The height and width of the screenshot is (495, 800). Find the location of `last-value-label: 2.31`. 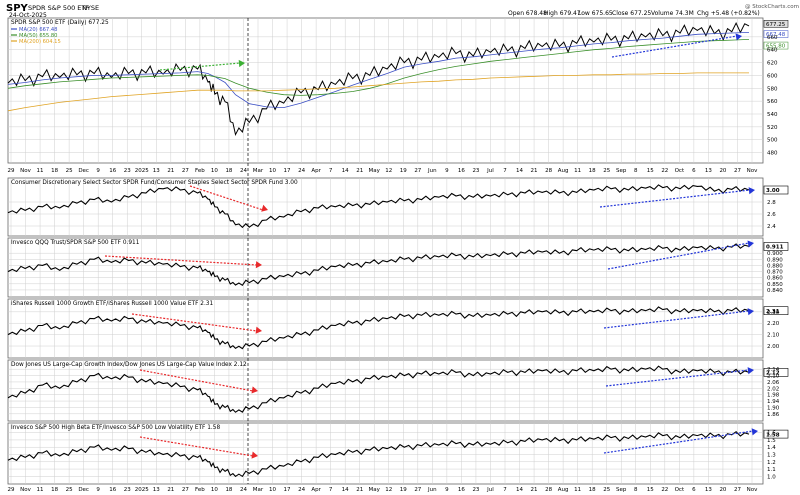

last-value-label: 2.31 is located at coordinates (773, 312).